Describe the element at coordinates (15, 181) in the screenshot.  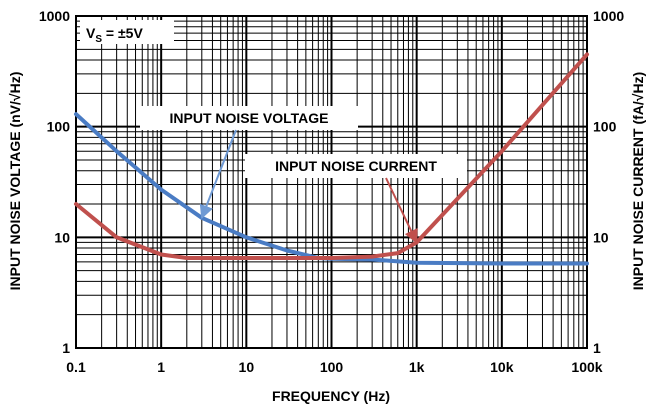
I see `y-axis-label-left: INPUT NOISE VOLTAGE (nV/√Hz)` at that location.